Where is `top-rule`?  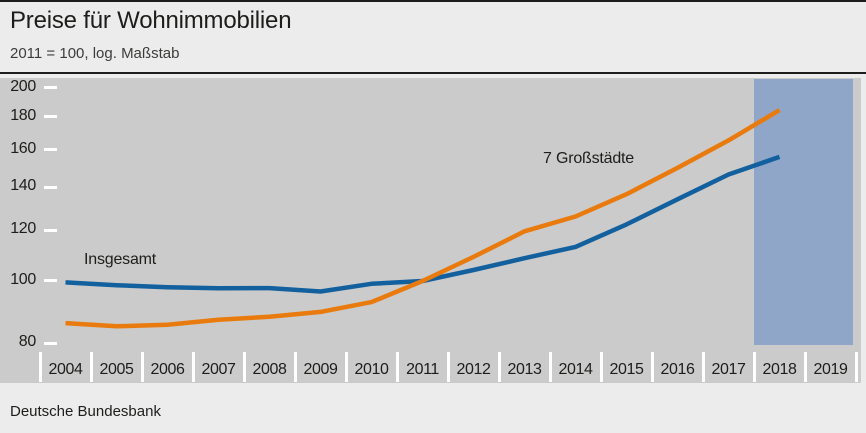
top-rule is located at coordinates (433, 1).